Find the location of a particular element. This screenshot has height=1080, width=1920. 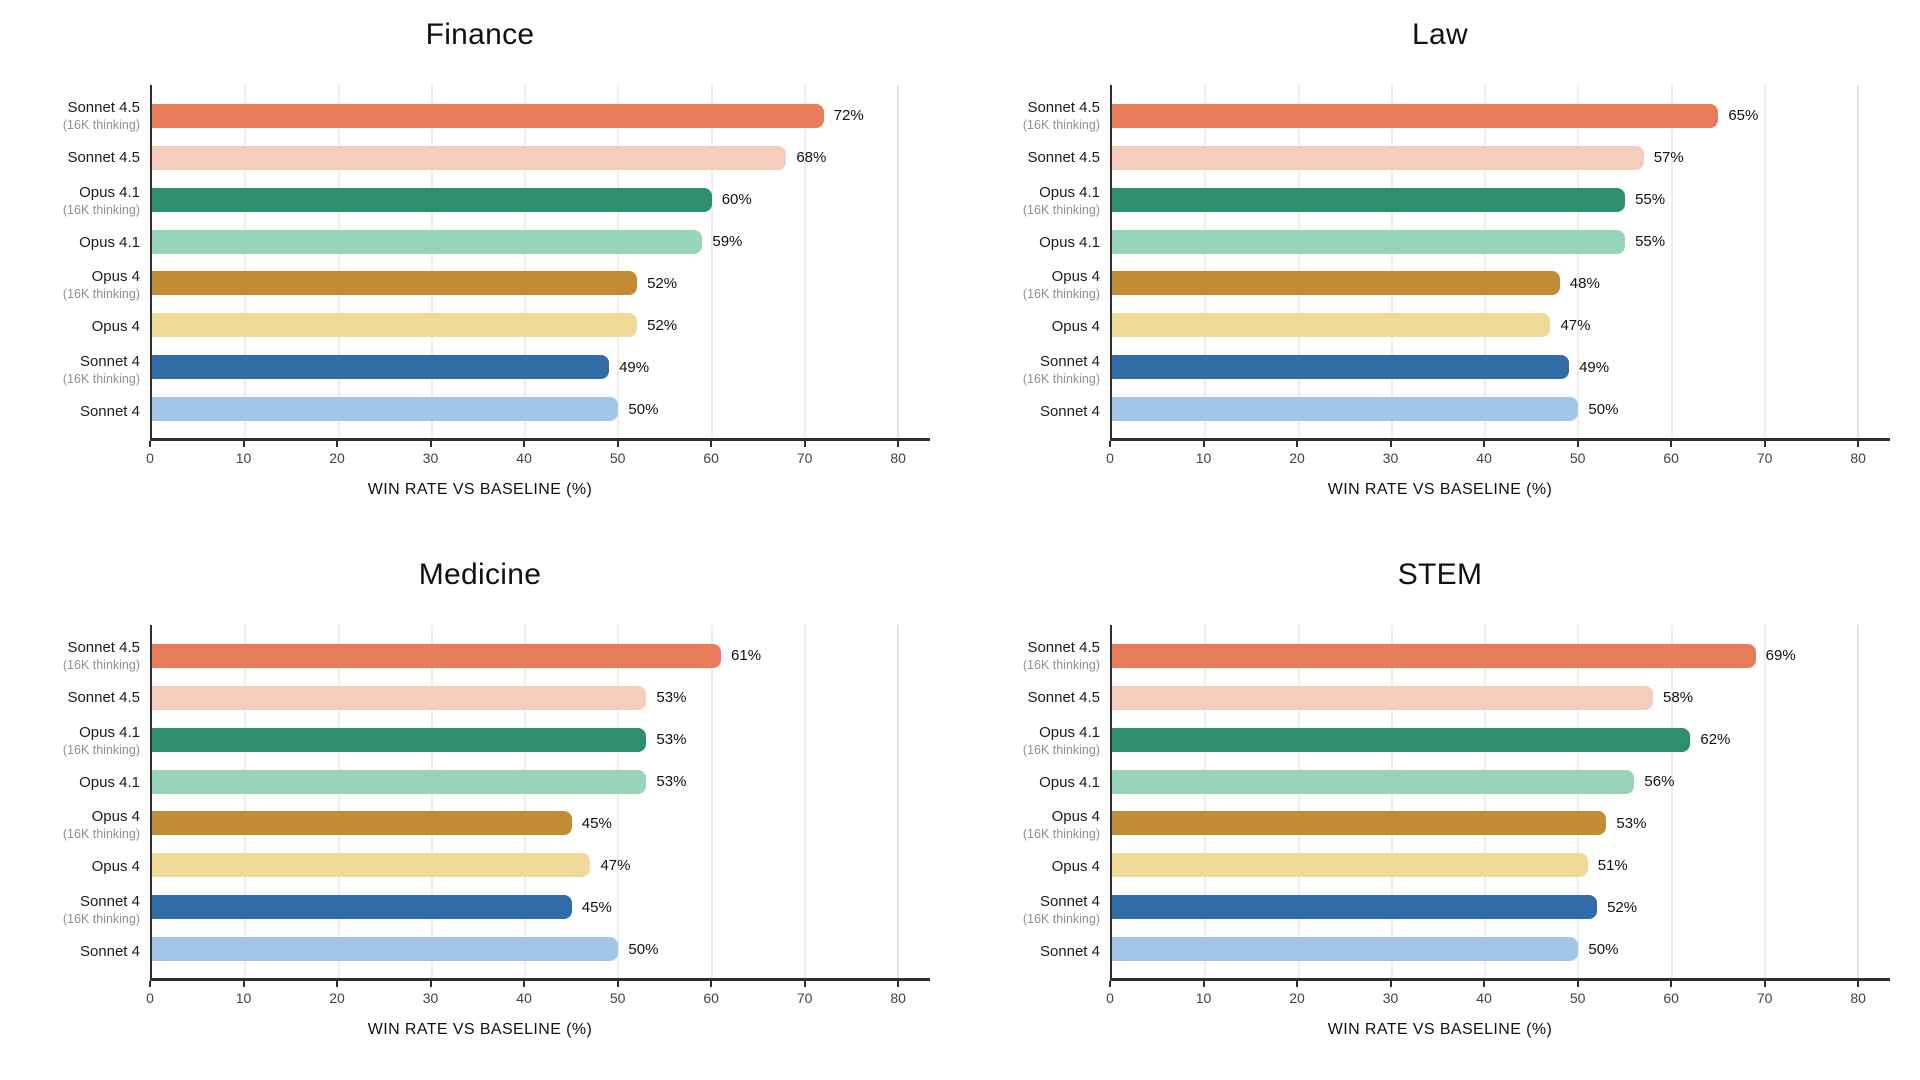

bar-row: 62% is located at coordinates (1501, 740).